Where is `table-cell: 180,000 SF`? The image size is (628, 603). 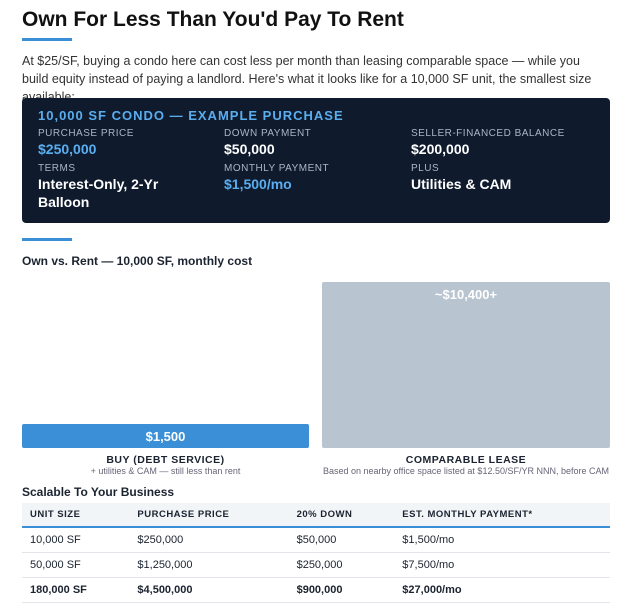
table-cell: 180,000 SF is located at coordinates (76, 590).